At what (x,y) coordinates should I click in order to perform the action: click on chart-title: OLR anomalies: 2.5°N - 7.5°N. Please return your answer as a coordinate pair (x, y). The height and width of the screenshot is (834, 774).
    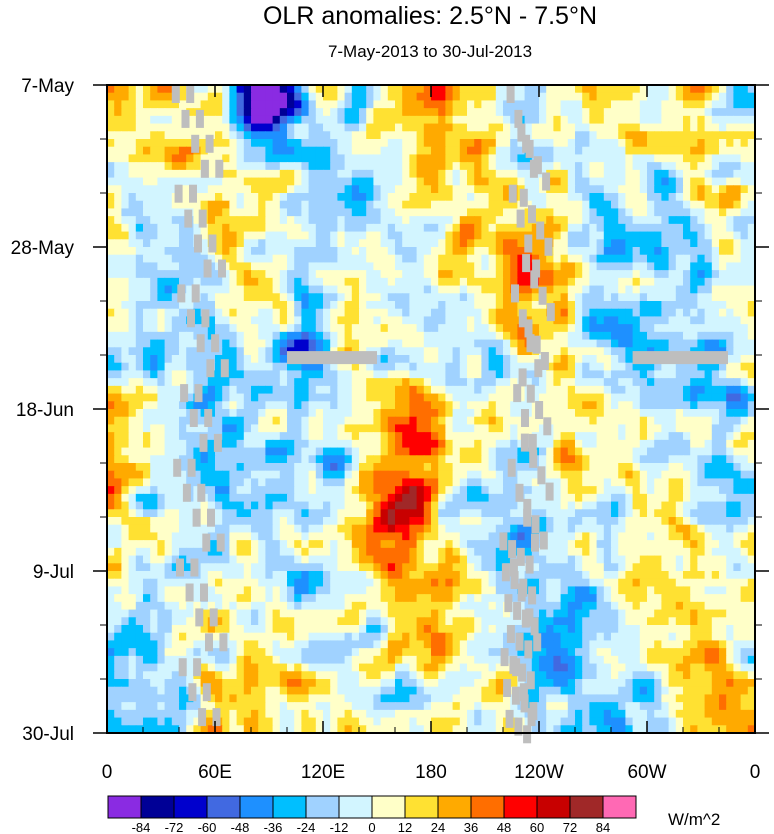
    Looking at the image, I should click on (430, 16).